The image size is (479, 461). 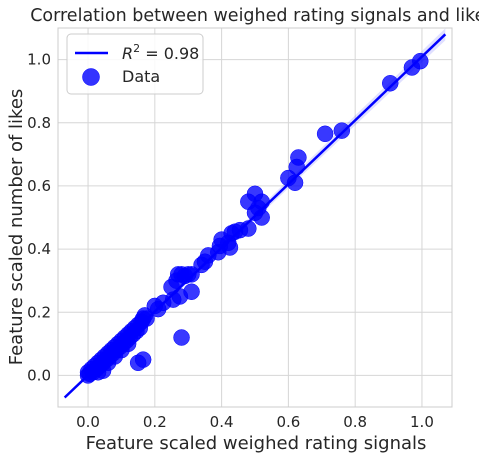 I want to click on y-tick-label: 0.4, so click(x=39, y=249).